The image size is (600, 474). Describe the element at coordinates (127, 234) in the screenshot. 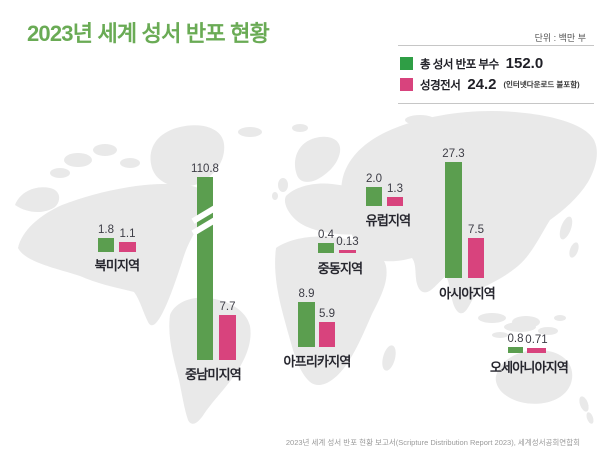

I see `full-bible-value-north-america: 1.1` at that location.